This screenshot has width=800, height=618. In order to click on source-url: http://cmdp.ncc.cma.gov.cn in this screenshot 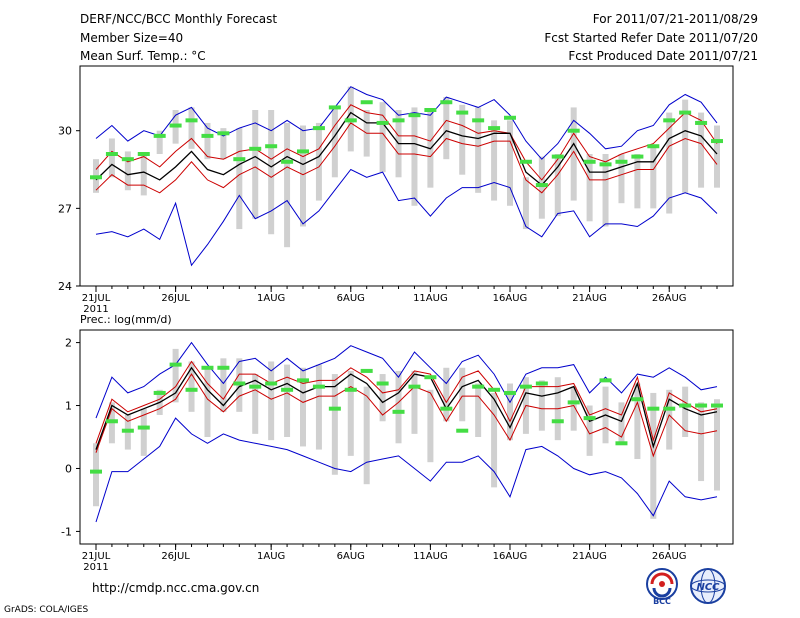, I will do `click(176, 588)`.